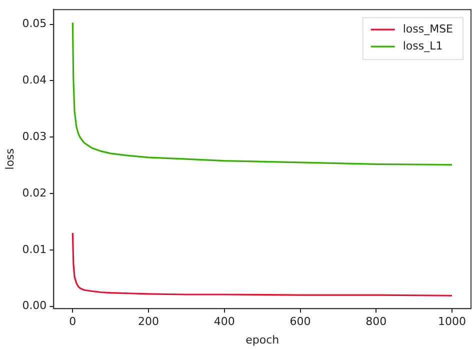 This screenshot has width=474, height=349. I want to click on x-tick-label: 1000, so click(452, 321).